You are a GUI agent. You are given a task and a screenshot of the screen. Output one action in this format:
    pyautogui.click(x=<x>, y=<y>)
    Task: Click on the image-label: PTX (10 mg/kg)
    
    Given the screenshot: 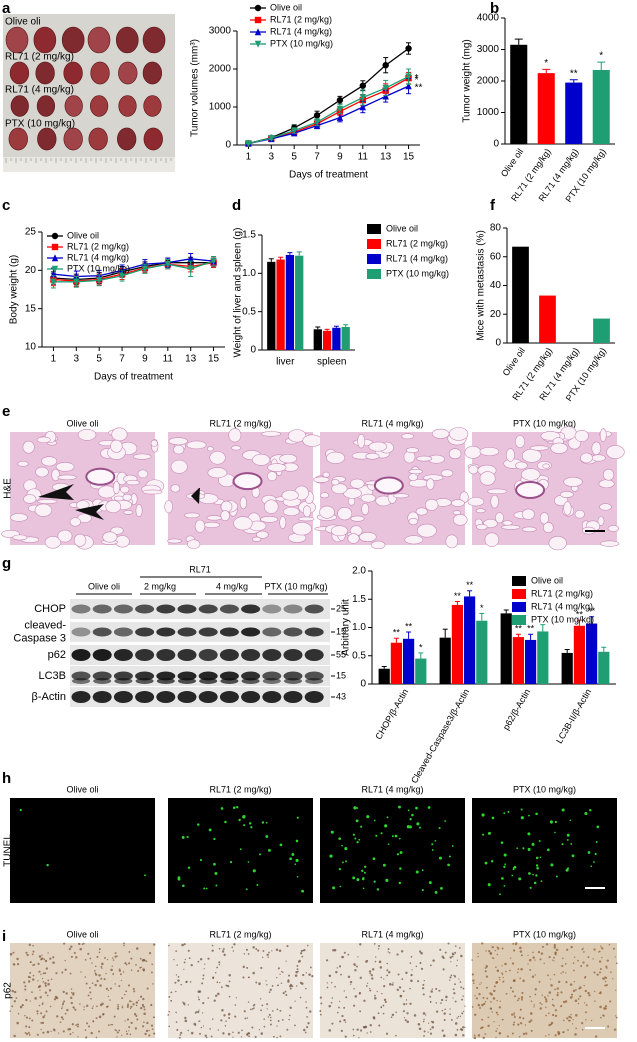 What is the action you would take?
    pyautogui.click(x=544, y=789)
    